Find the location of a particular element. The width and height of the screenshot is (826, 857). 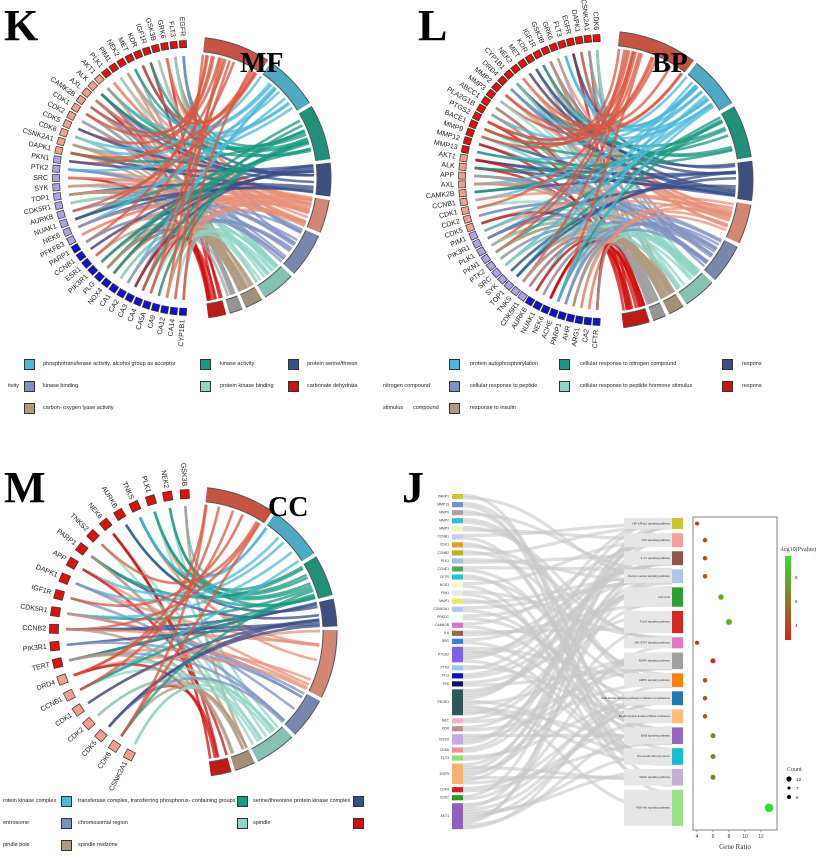

legend-label: protein serine/threon is located at coordinates (332, 364).